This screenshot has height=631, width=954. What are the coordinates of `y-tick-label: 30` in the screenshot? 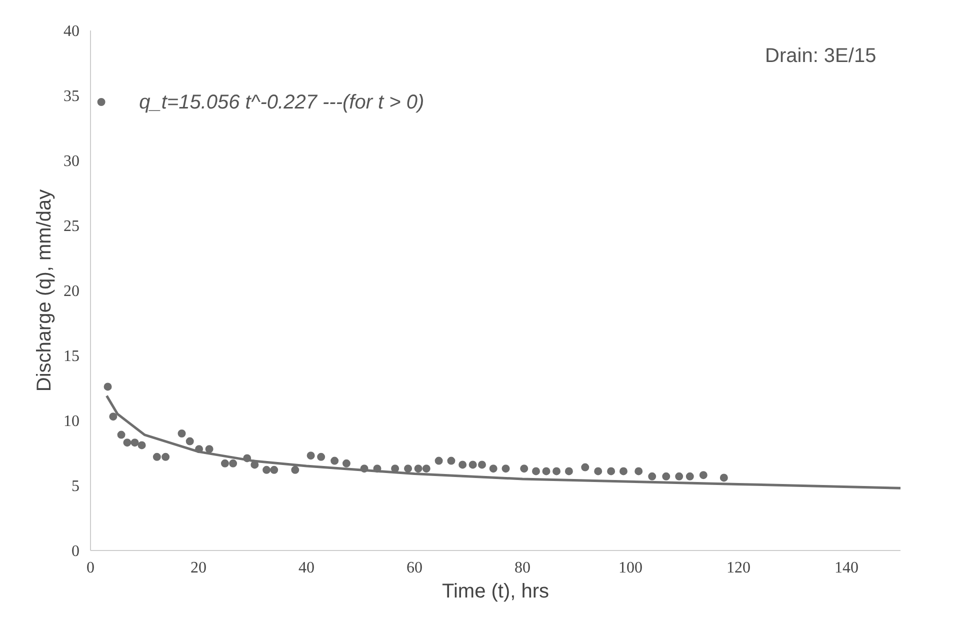 It's located at (72, 161).